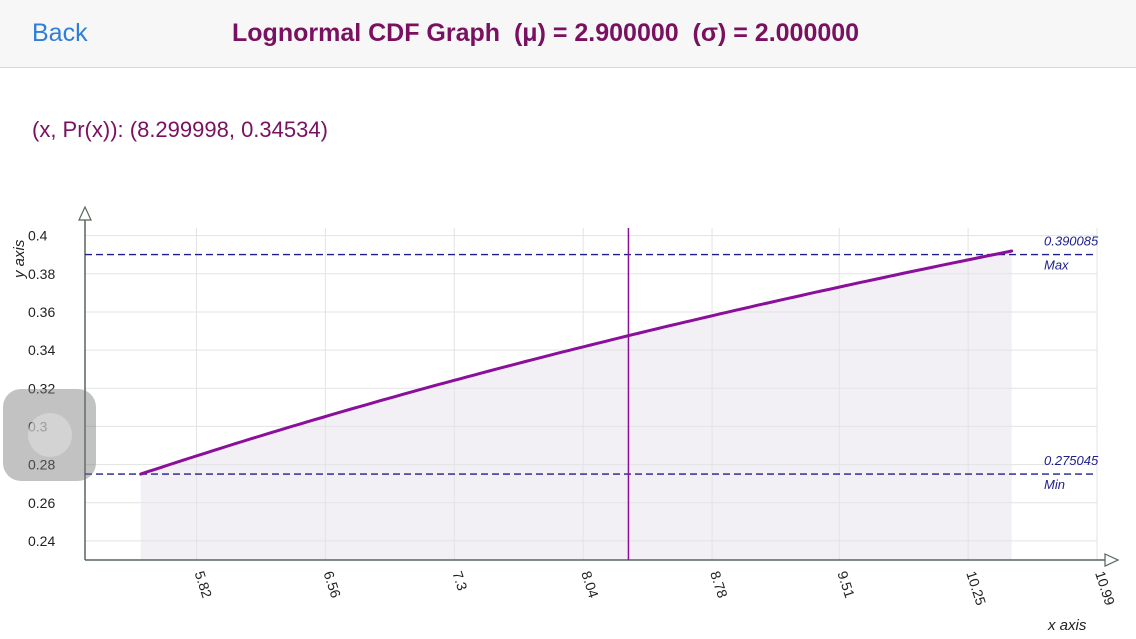 Image resolution: width=1136 pixels, height=639 pixels. Describe the element at coordinates (41, 274) in the screenshot. I see `y-tick-label: 0.38` at that location.